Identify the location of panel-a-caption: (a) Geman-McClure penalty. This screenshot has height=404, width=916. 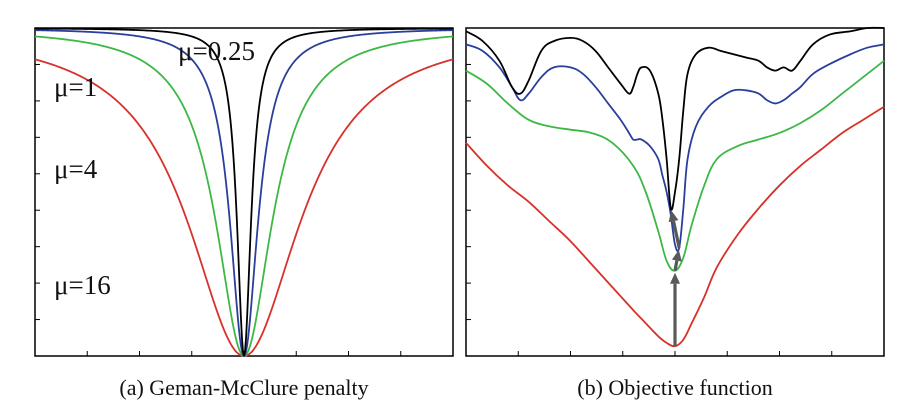
(243, 387).